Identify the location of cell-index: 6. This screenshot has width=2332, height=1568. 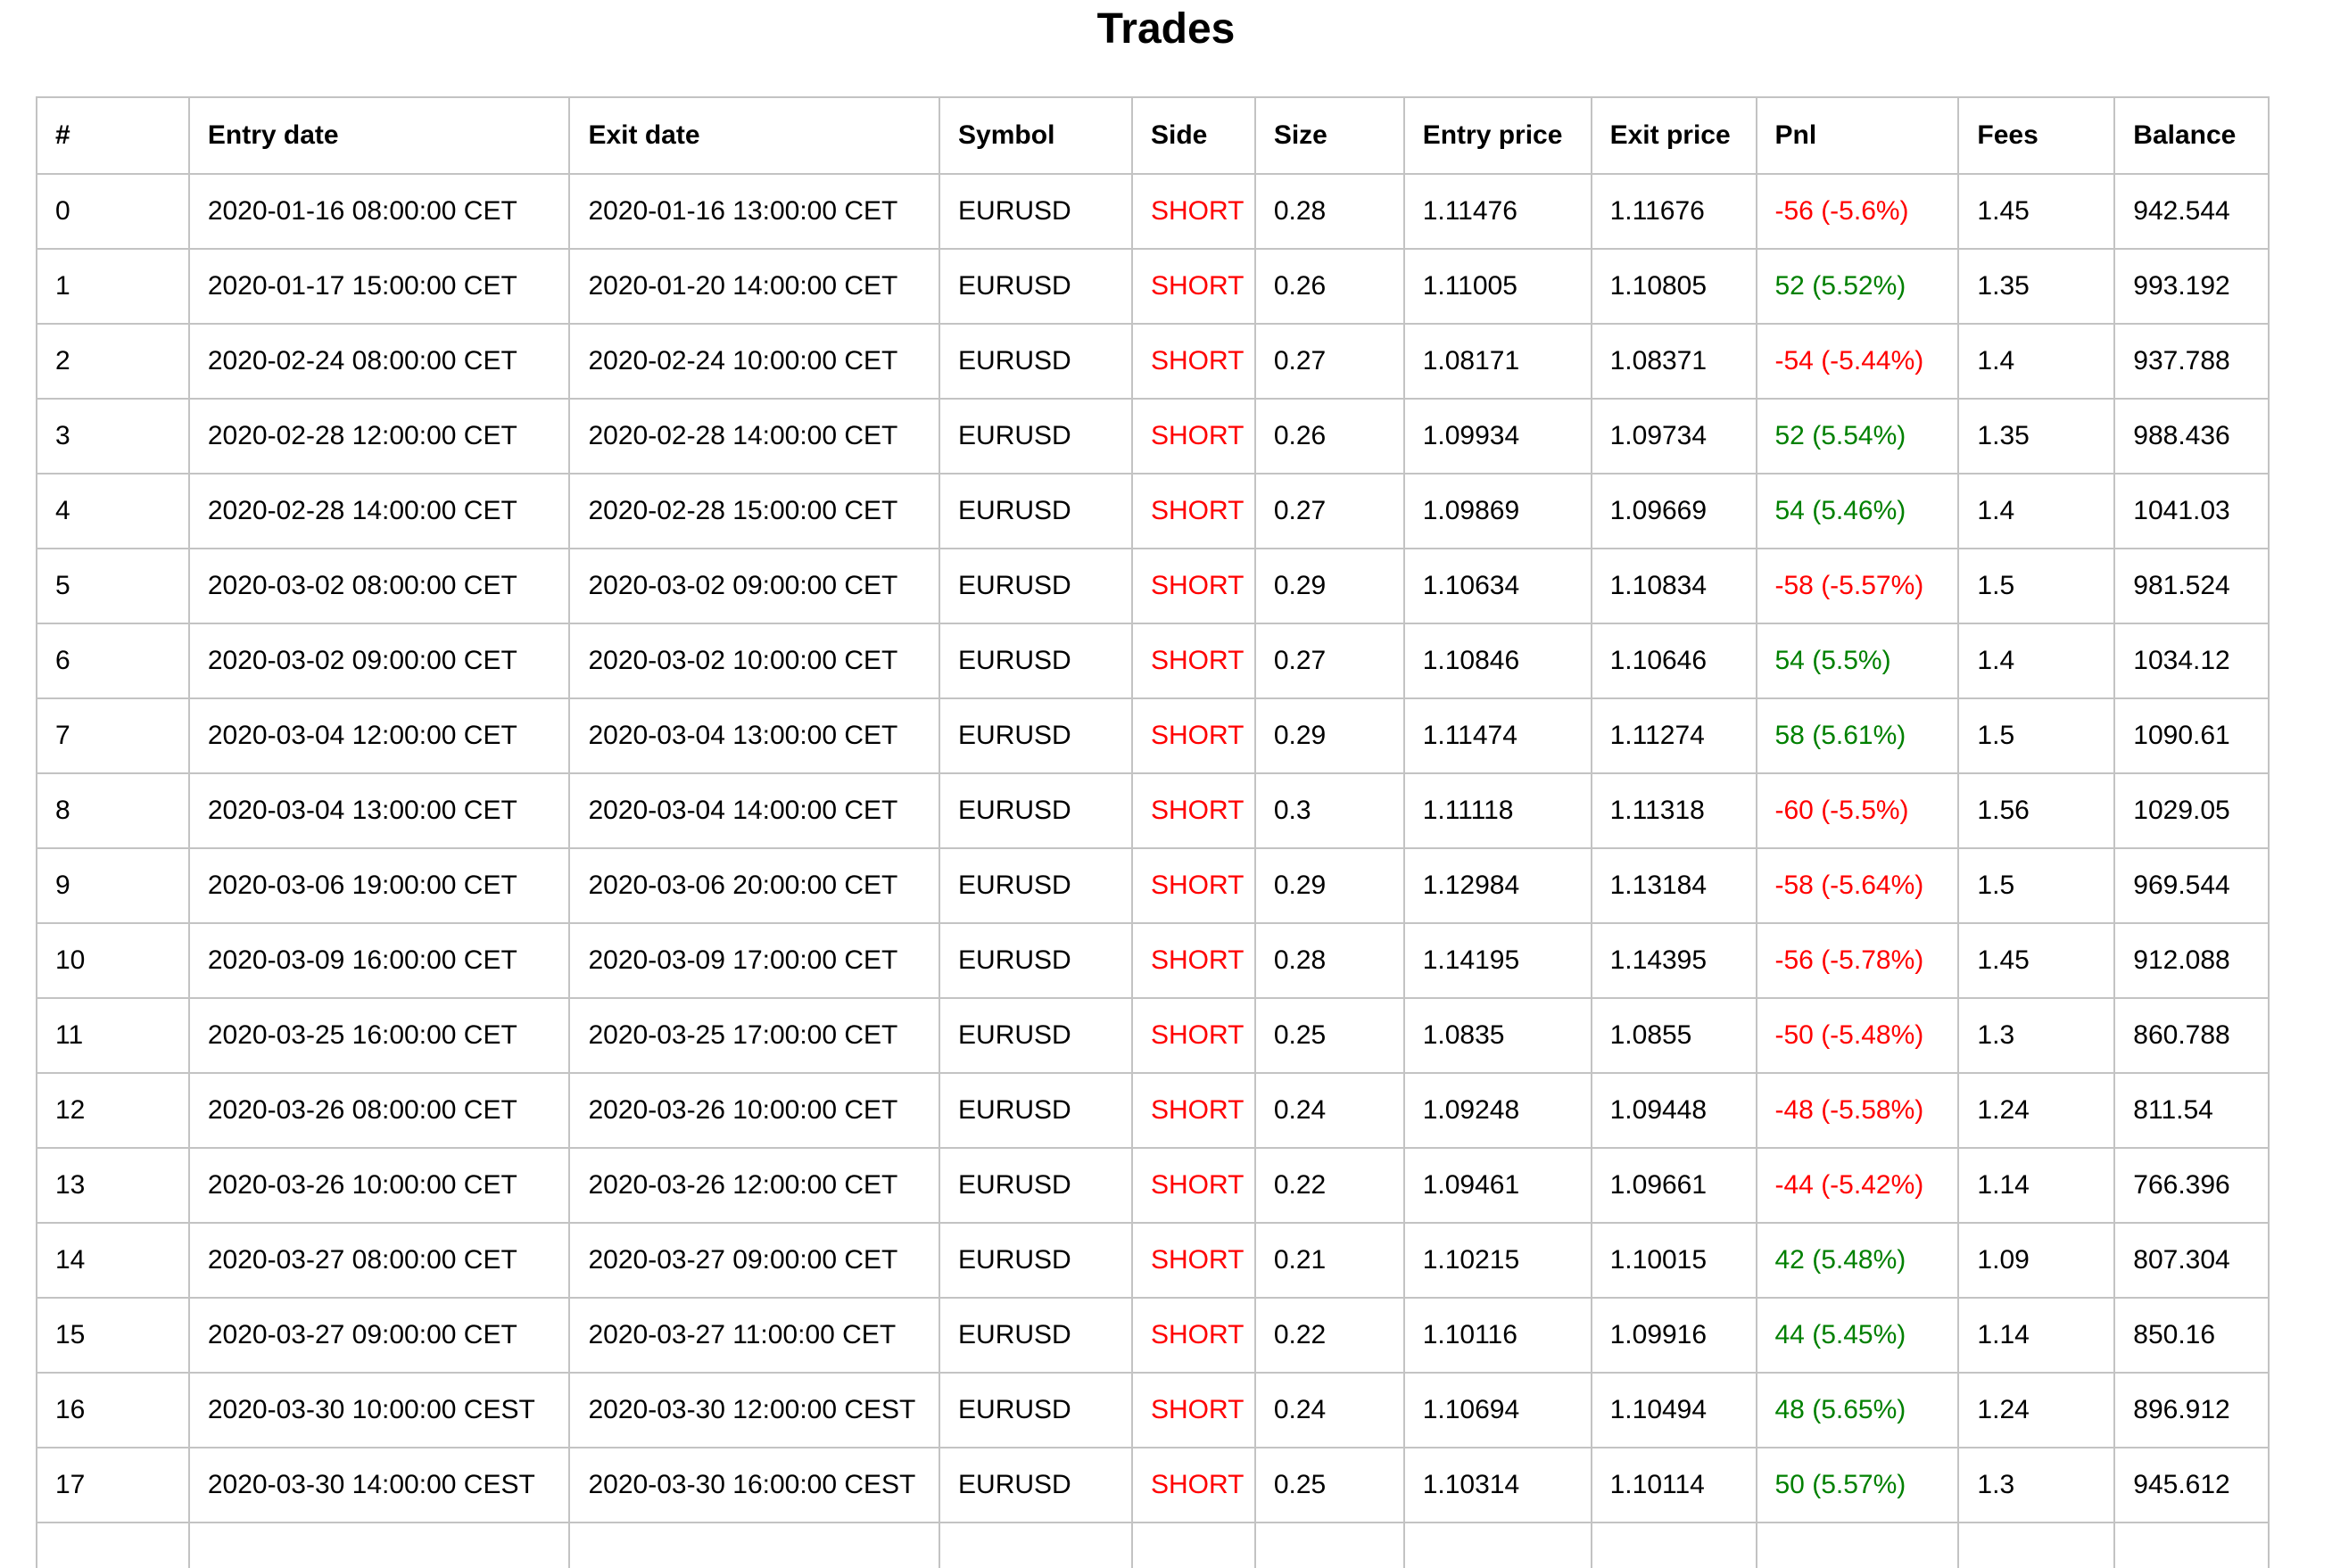
(113, 661).